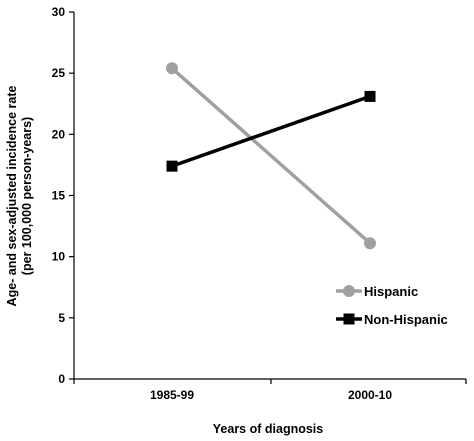  I want to click on legend: Hispanic Non-Hispanic, so click(392, 305).